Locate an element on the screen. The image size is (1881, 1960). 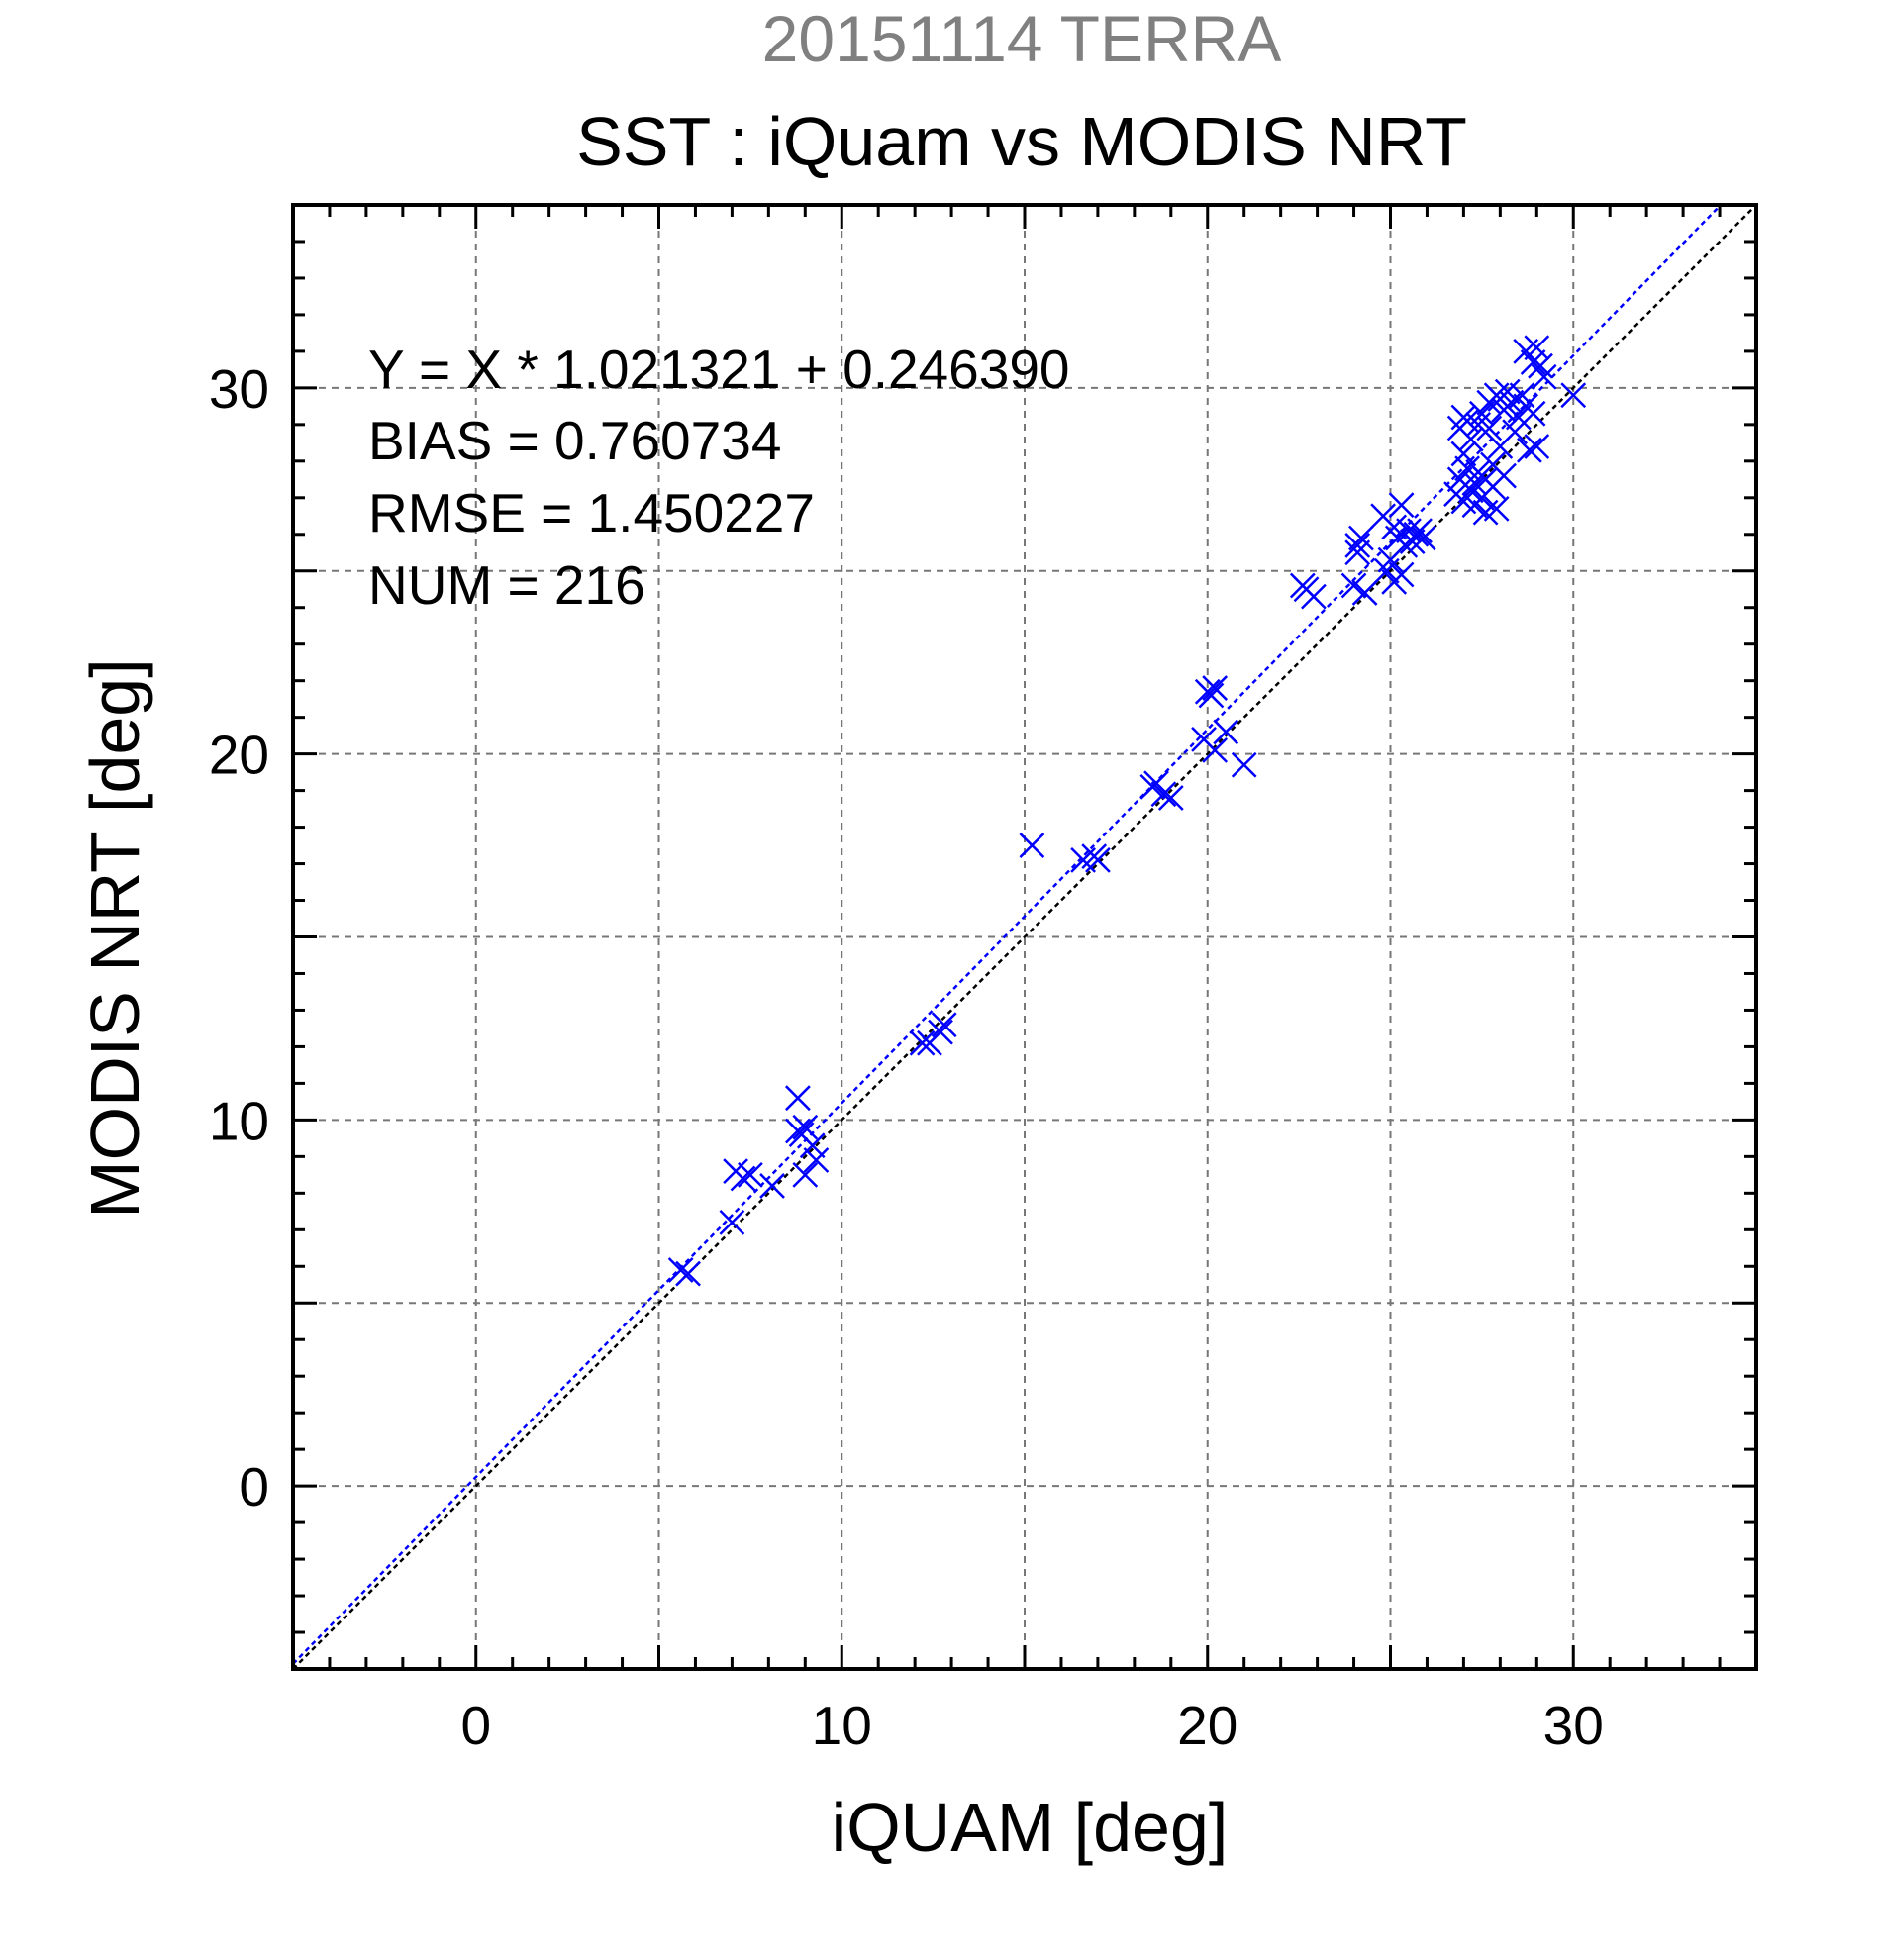
x-tick-label: 30 is located at coordinates (1573, 1725).